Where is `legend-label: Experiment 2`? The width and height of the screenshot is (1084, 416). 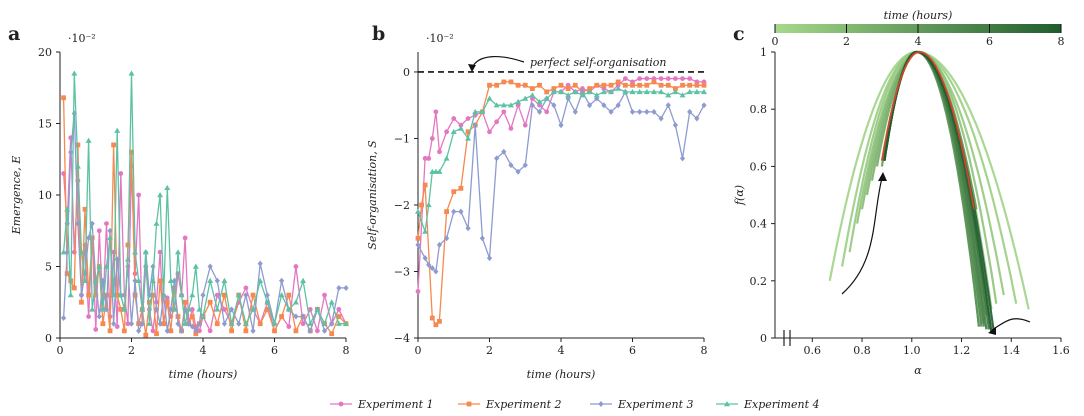
legend-label: Experiment 2 is located at coordinates (523, 404).